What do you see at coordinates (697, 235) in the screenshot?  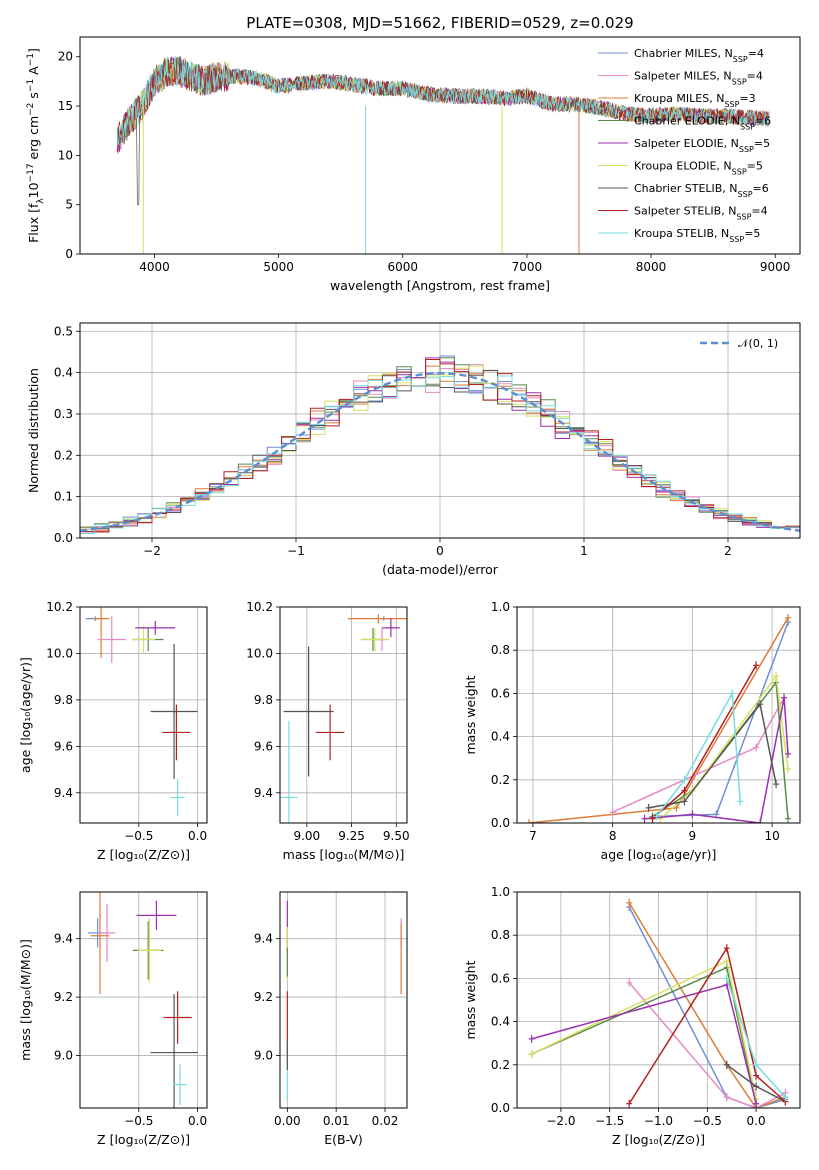 I see `legend-label: Kroupa STELIB, NSSP=5` at bounding box center [697, 235].